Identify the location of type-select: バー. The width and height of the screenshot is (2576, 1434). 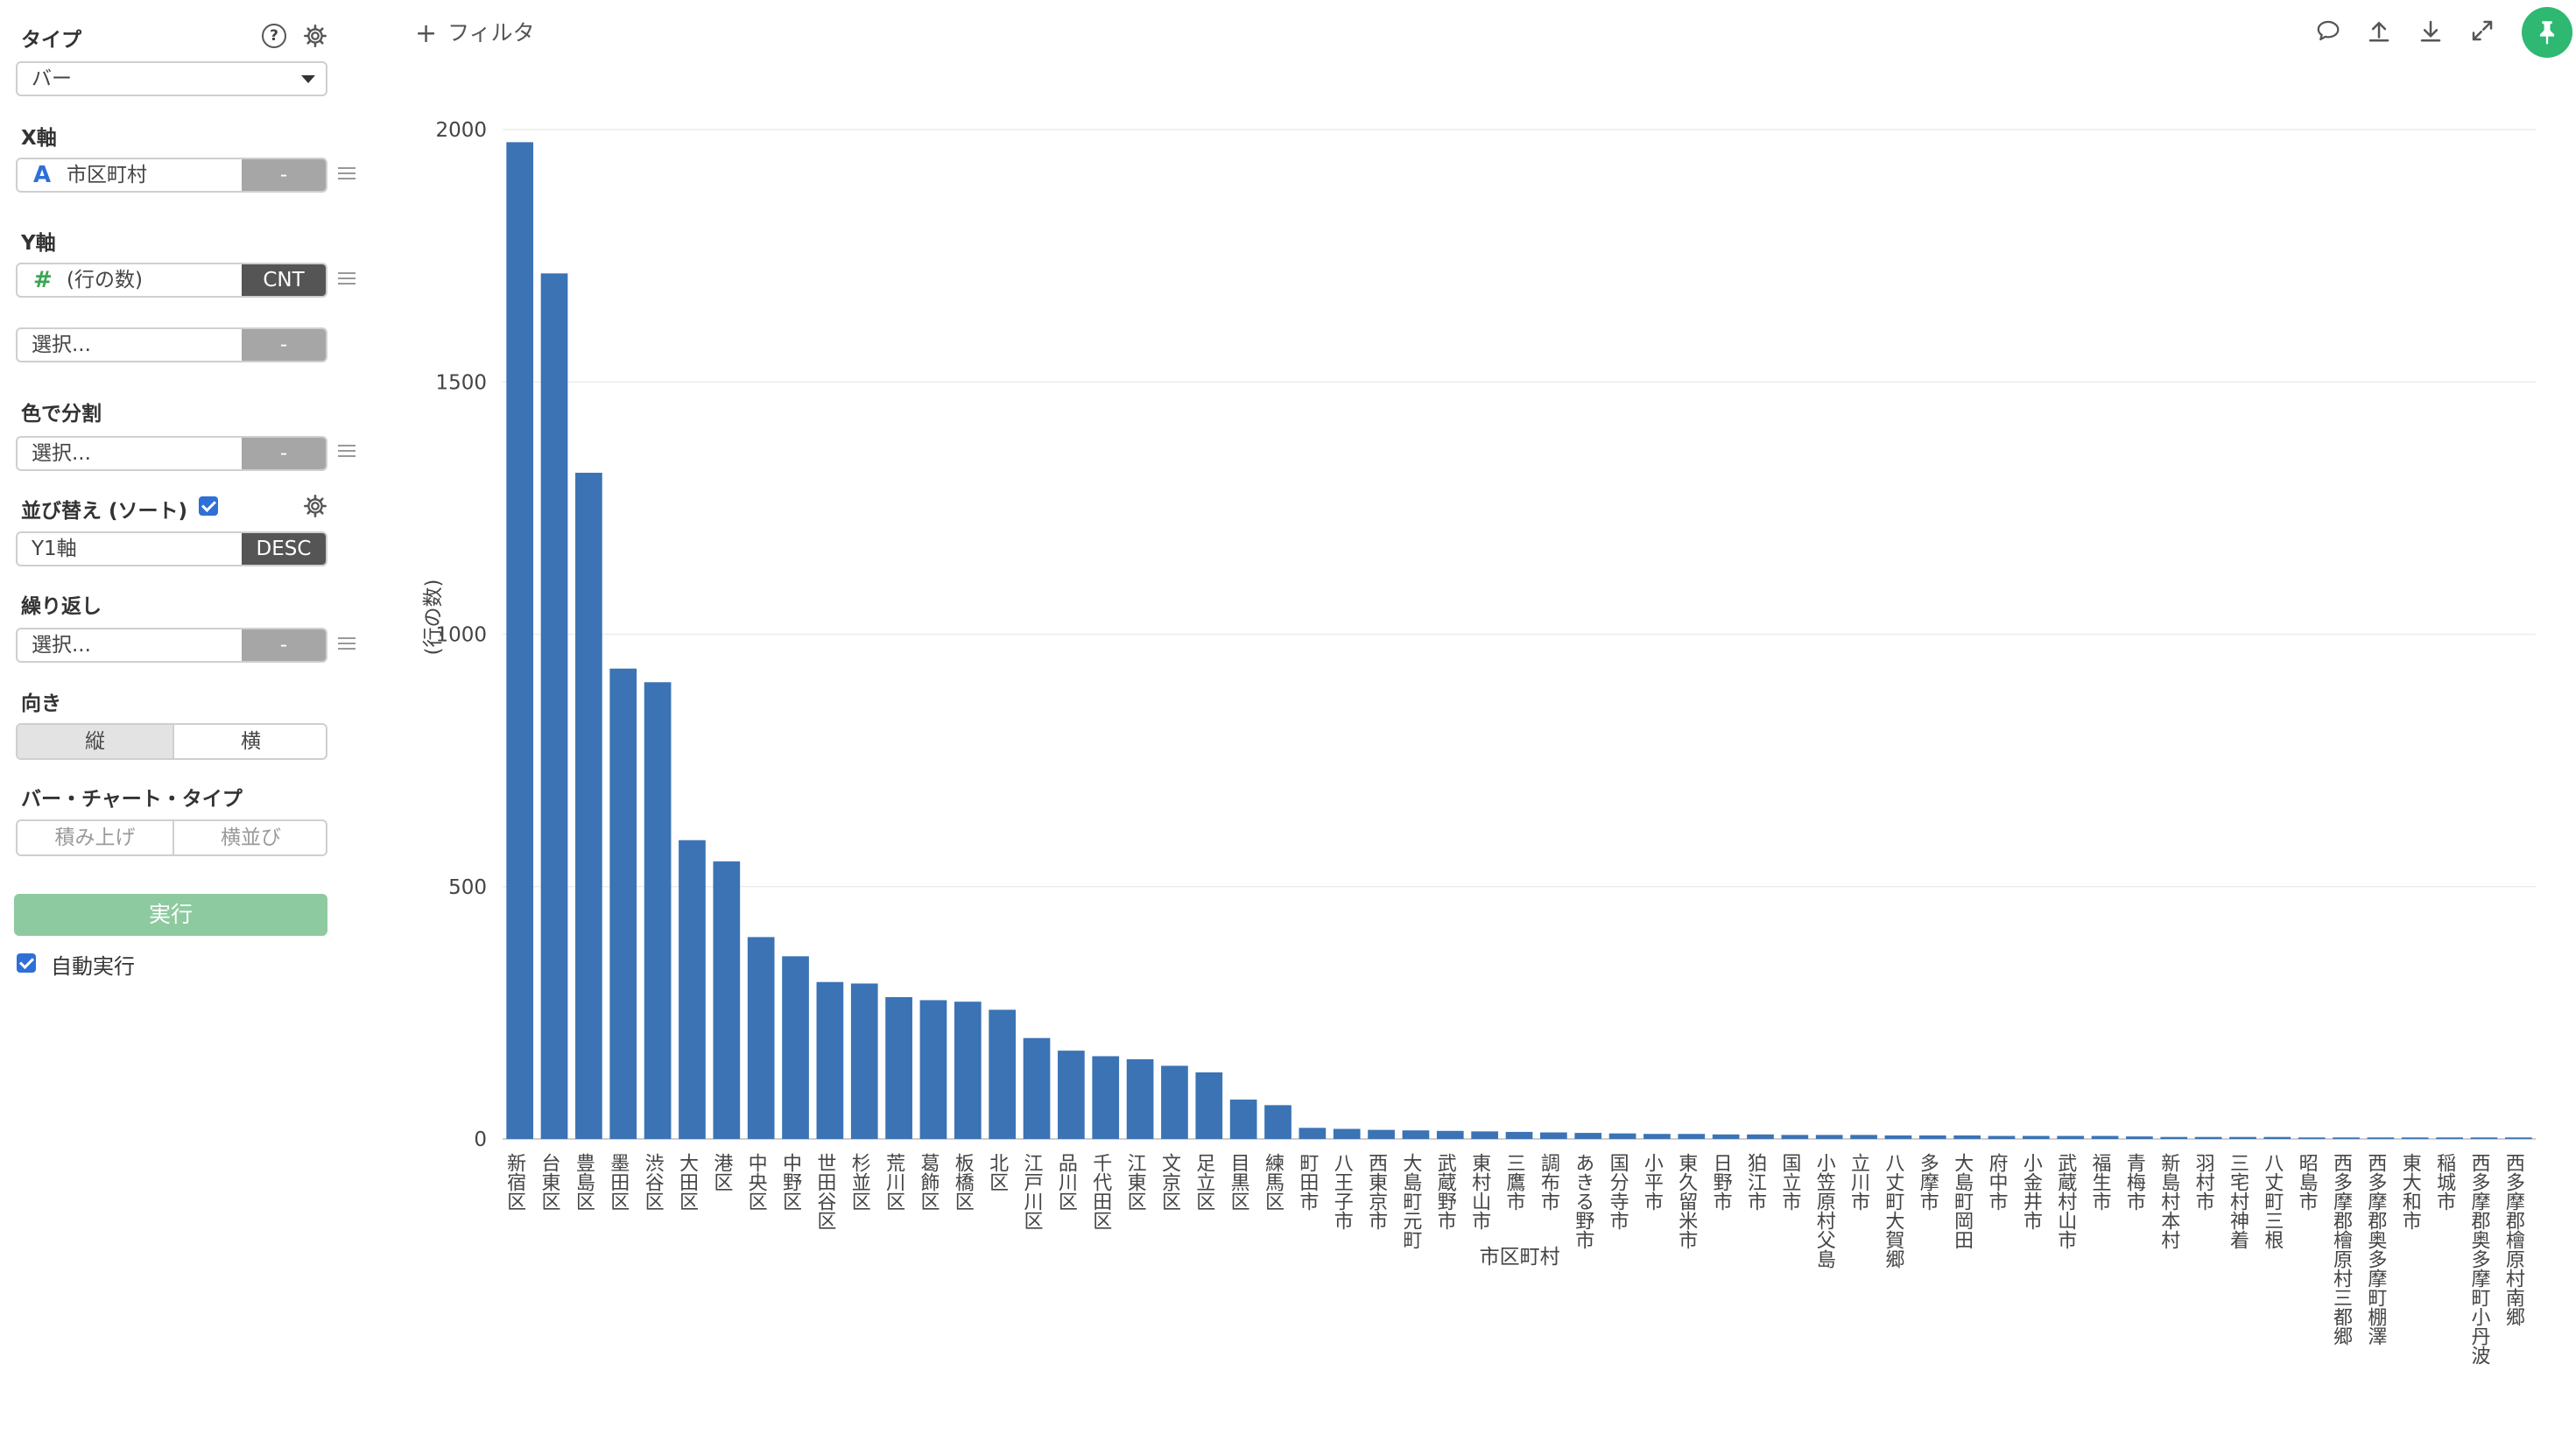
(171, 78).